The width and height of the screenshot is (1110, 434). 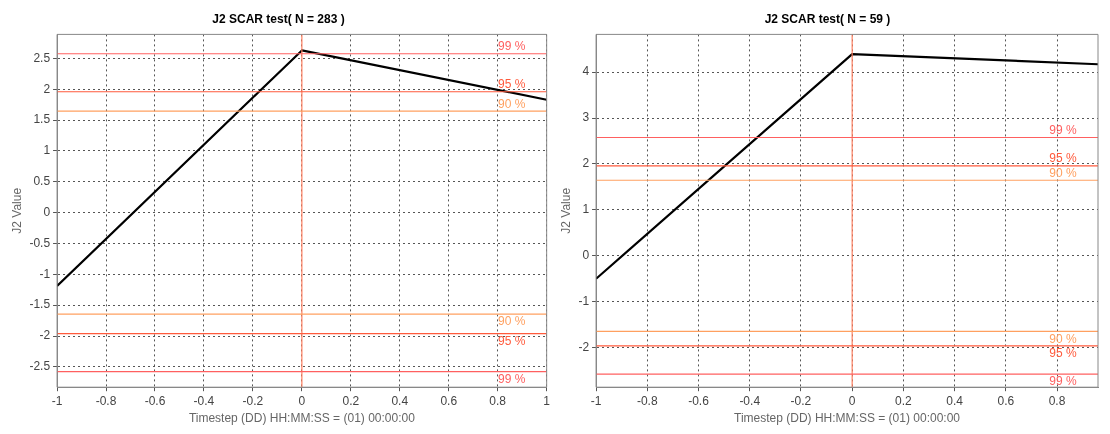 I want to click on chart-title: J2 SCAR test( N = 283 ), so click(x=278, y=18).